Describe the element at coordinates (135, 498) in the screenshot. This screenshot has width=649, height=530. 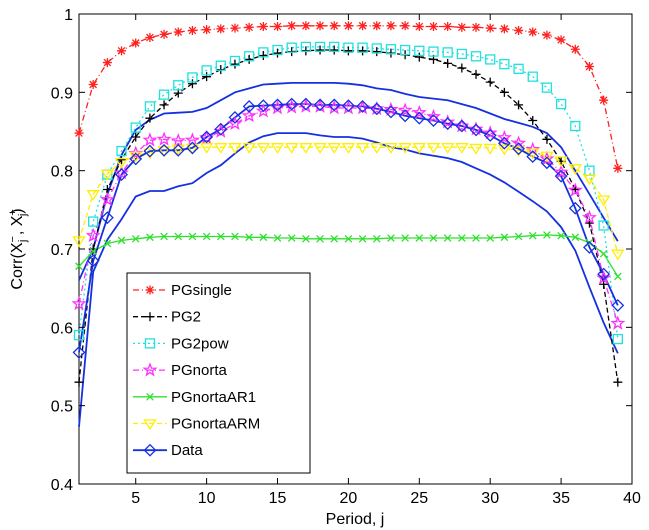
I see `x-tick-label: 5` at that location.